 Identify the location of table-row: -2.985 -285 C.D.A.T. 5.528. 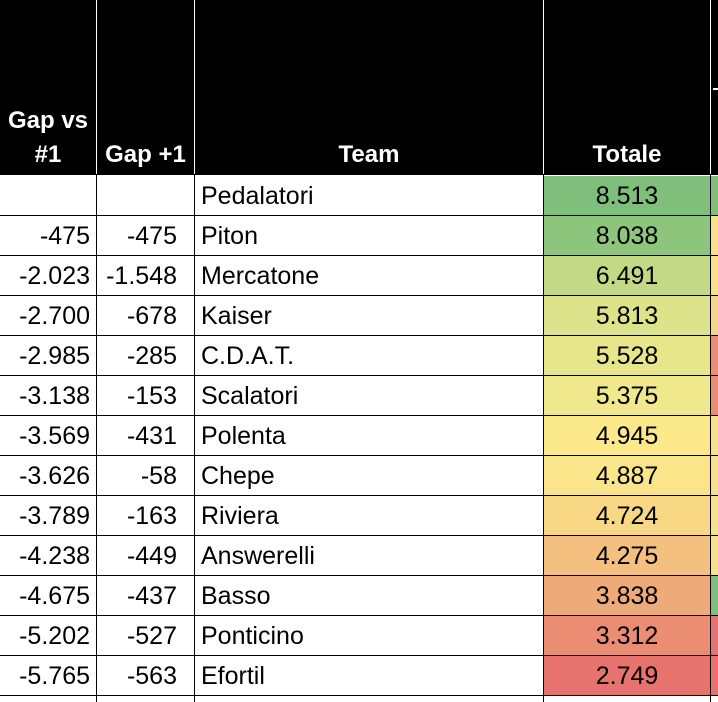
(359, 356).